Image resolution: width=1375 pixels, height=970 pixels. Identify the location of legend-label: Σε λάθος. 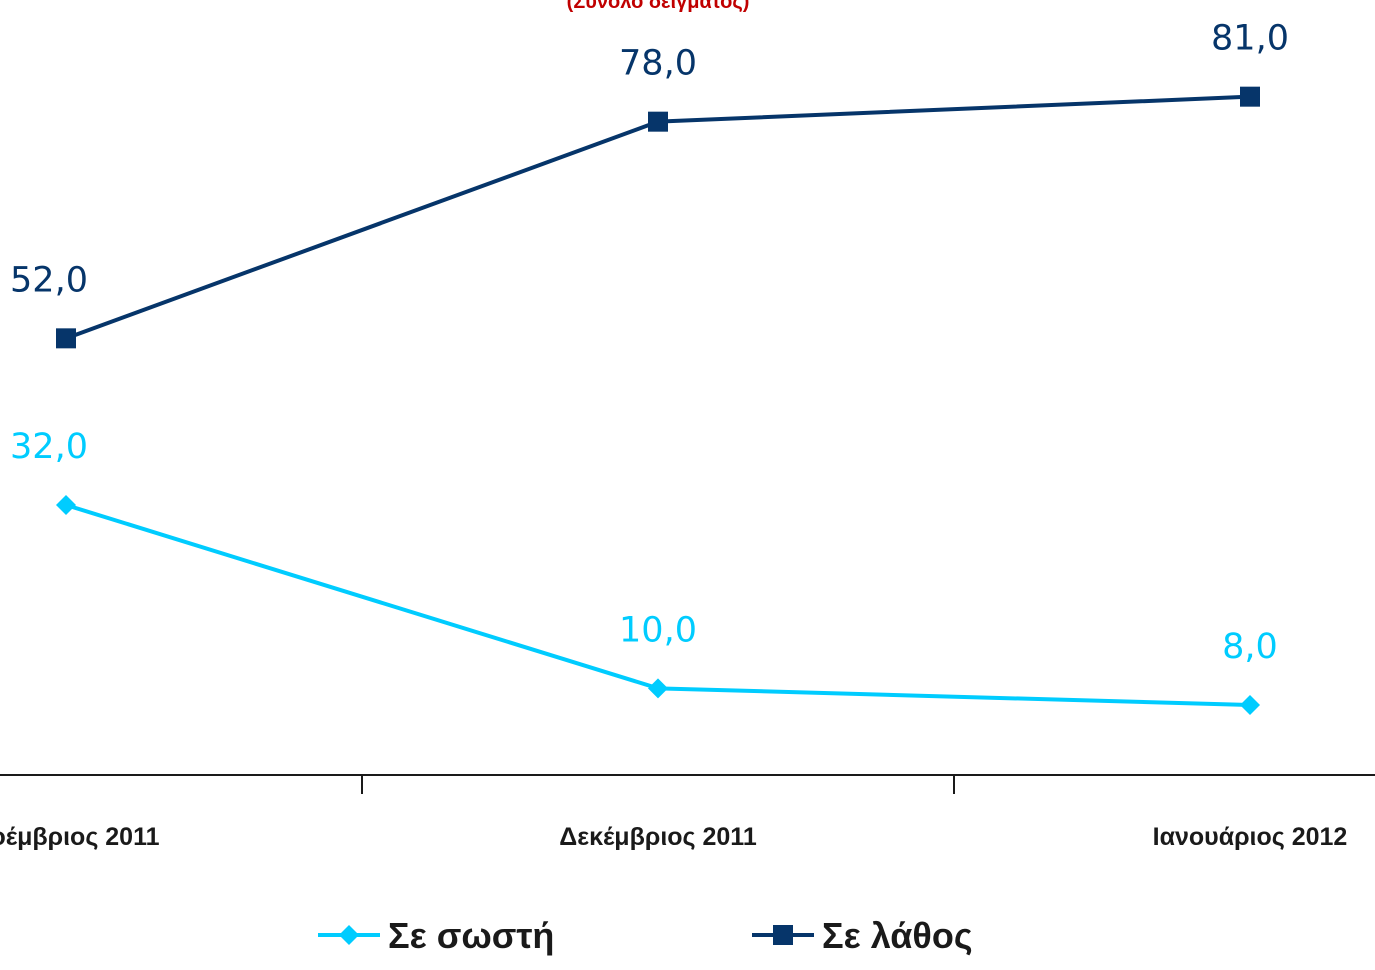
(897, 935).